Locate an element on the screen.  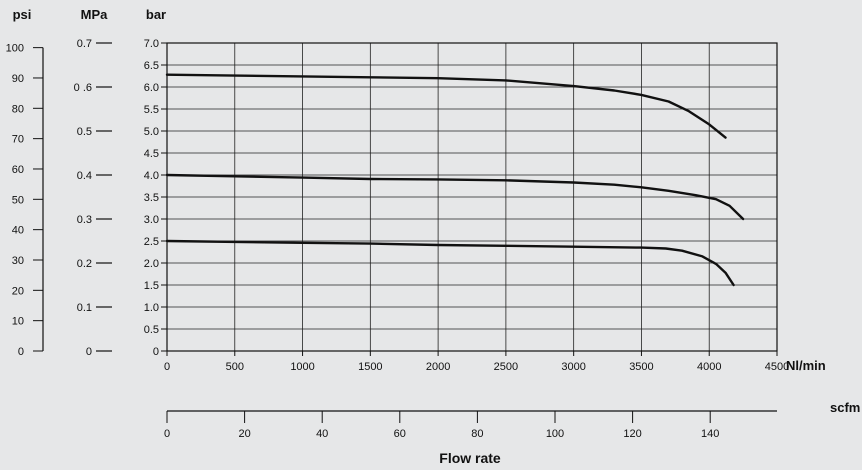
x-tick-label: 2000 is located at coordinates (438, 367).